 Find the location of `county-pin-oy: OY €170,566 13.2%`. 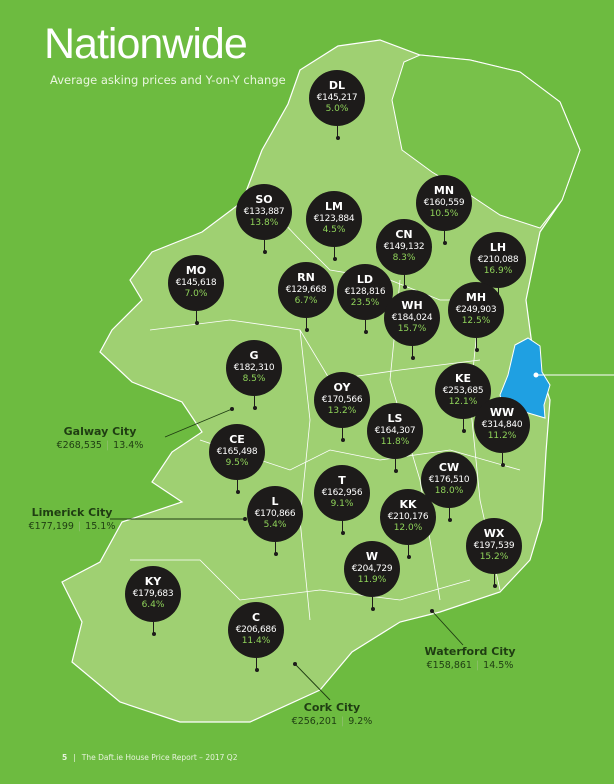

county-pin-oy: OY €170,566 13.2% is located at coordinates (342, 400).